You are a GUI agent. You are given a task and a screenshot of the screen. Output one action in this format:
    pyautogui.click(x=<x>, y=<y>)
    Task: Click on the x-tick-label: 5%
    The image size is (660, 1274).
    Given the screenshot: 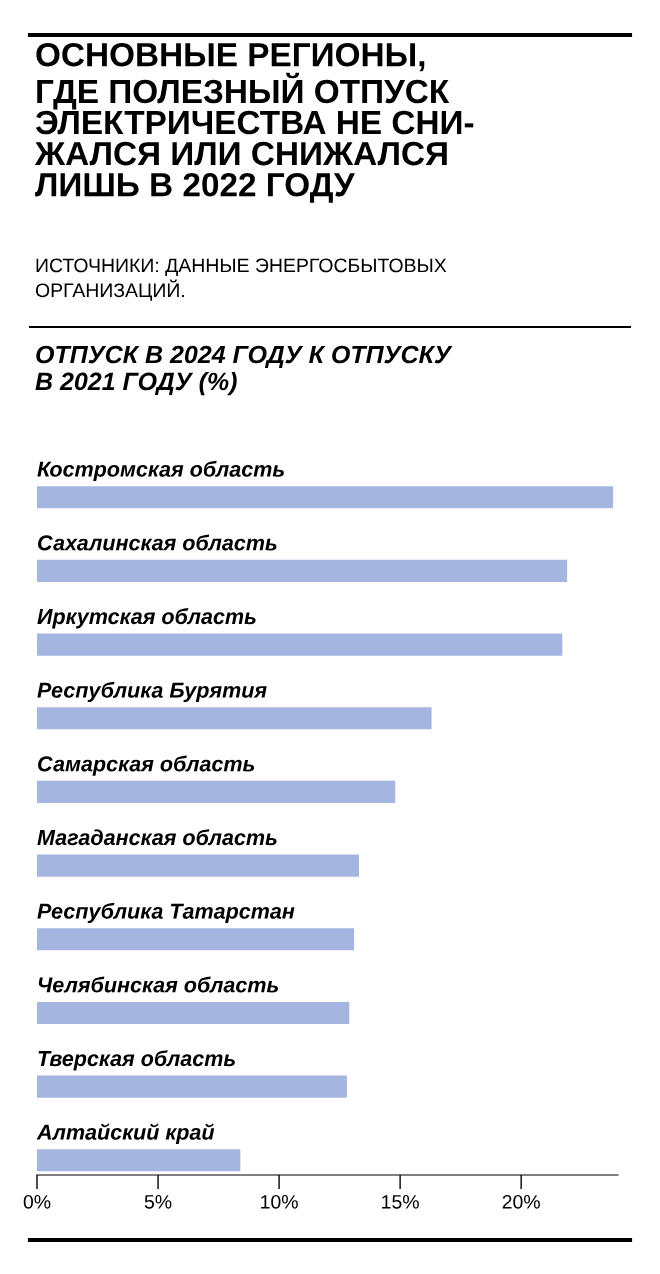 What is the action you would take?
    pyautogui.click(x=158, y=1202)
    